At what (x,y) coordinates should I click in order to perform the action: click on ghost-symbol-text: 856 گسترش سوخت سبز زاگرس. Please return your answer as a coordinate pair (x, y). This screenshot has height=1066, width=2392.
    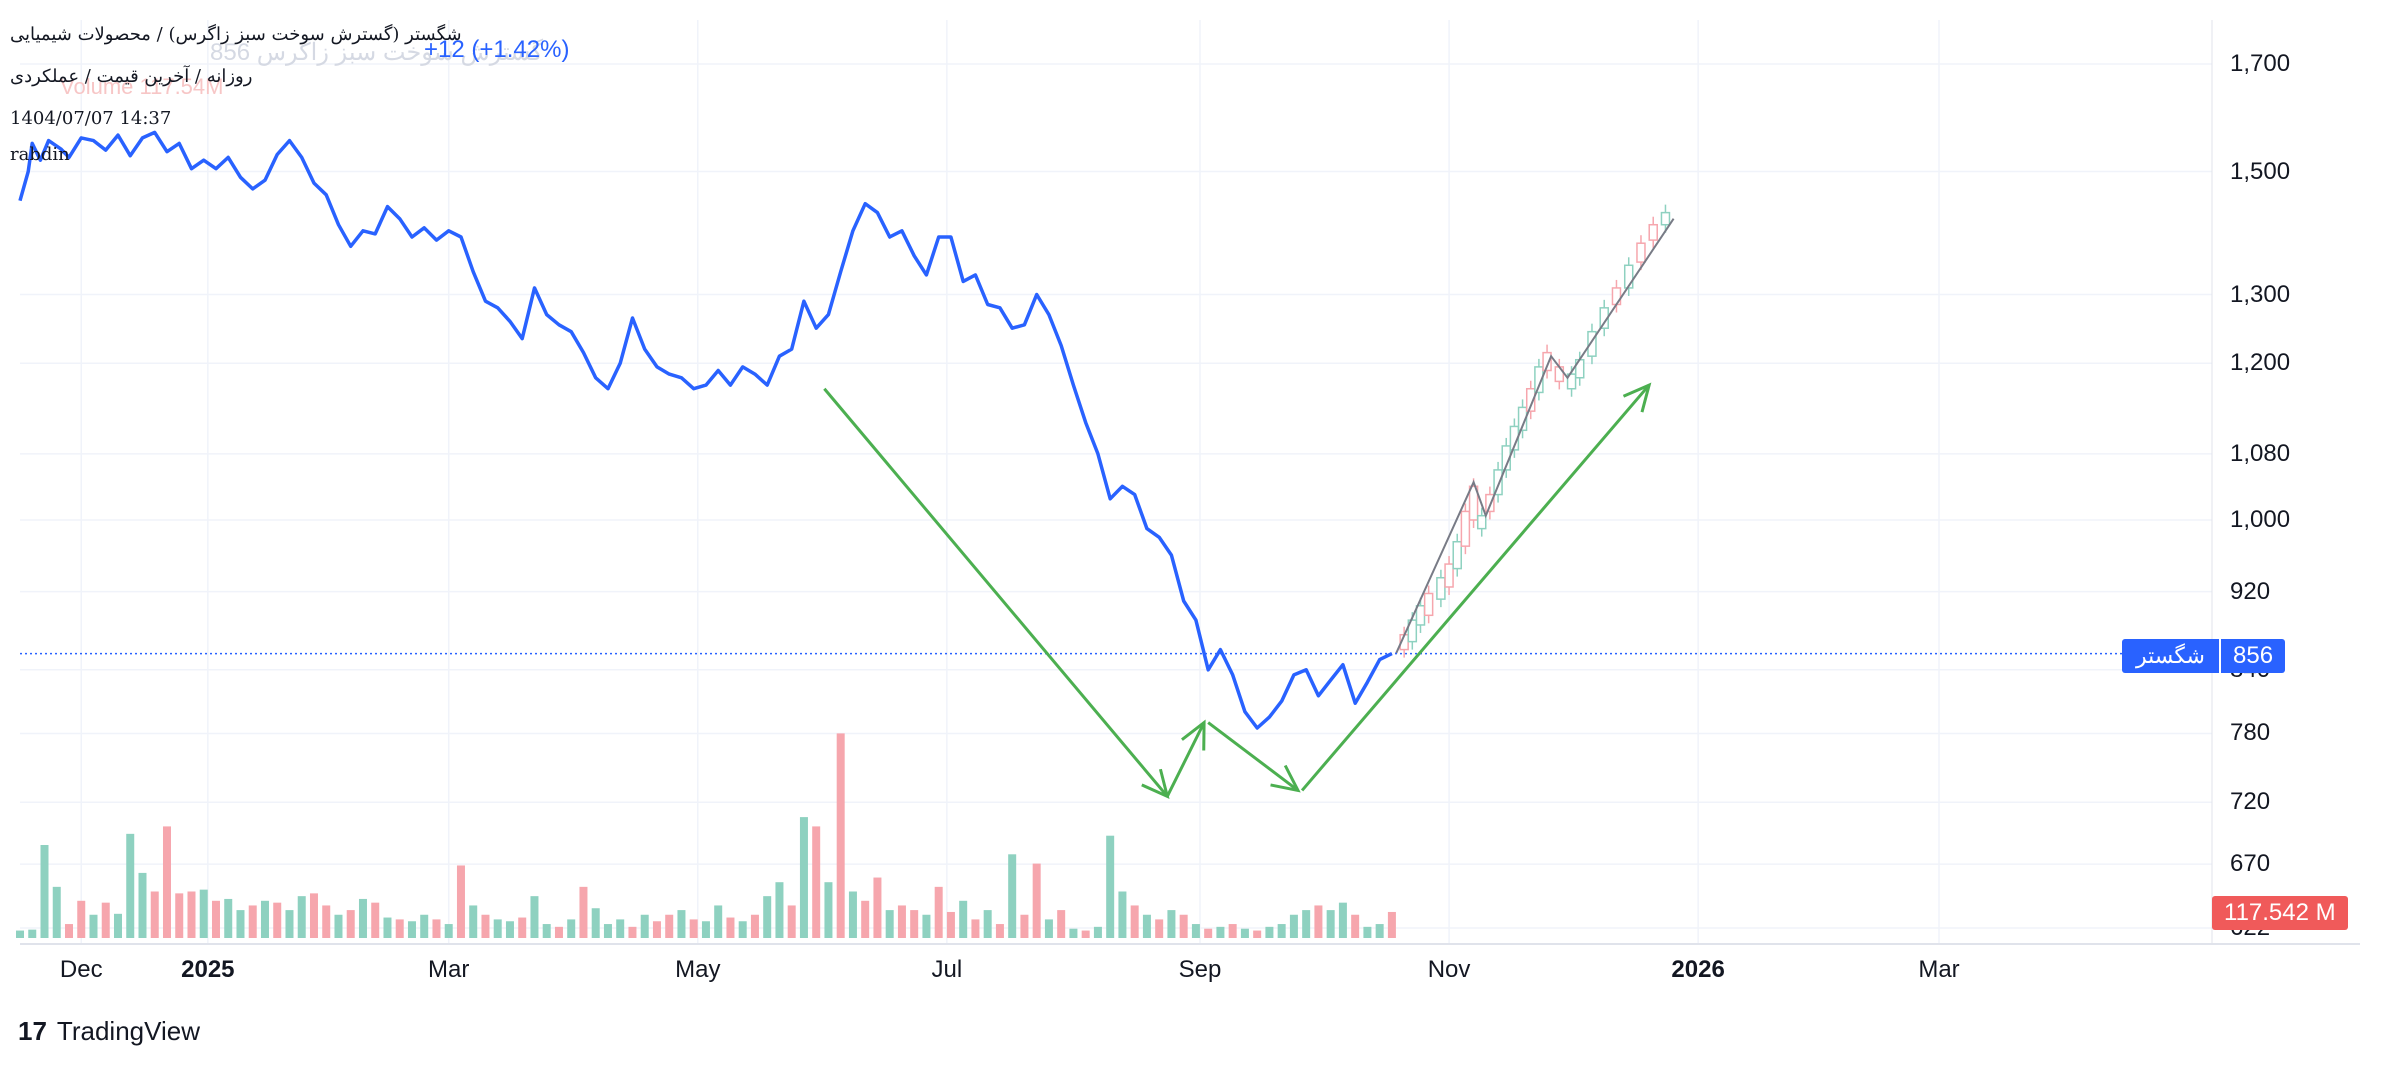
    Looking at the image, I should click on (377, 52).